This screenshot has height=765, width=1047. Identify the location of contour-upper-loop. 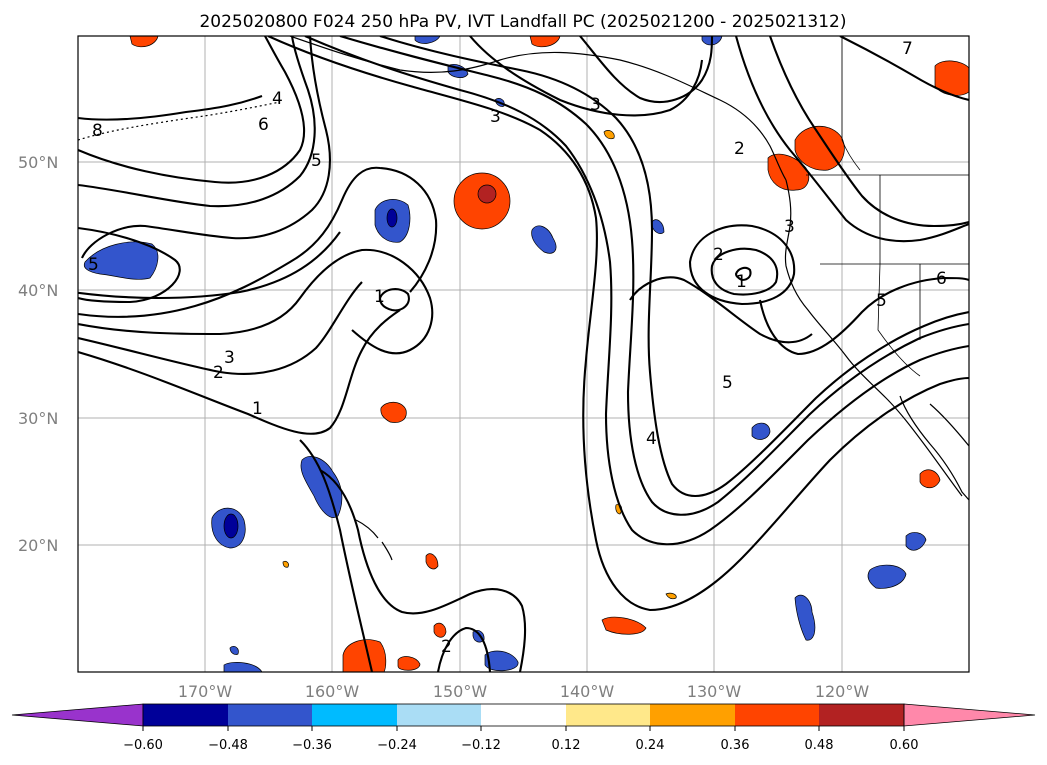
(586, 76).